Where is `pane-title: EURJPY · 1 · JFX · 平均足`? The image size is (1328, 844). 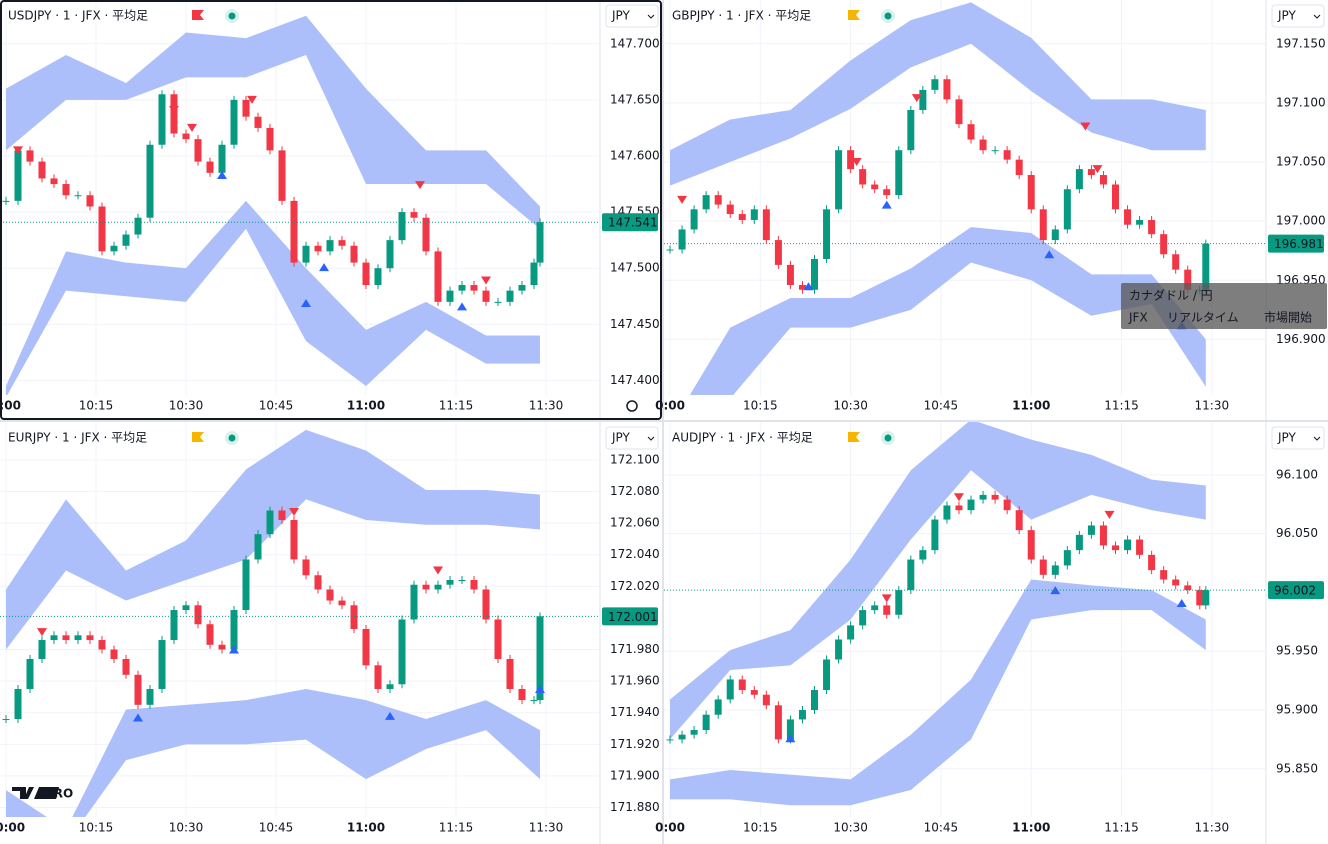
pane-title: EURJPY · 1 · JFX · 平均足 is located at coordinates (77, 438).